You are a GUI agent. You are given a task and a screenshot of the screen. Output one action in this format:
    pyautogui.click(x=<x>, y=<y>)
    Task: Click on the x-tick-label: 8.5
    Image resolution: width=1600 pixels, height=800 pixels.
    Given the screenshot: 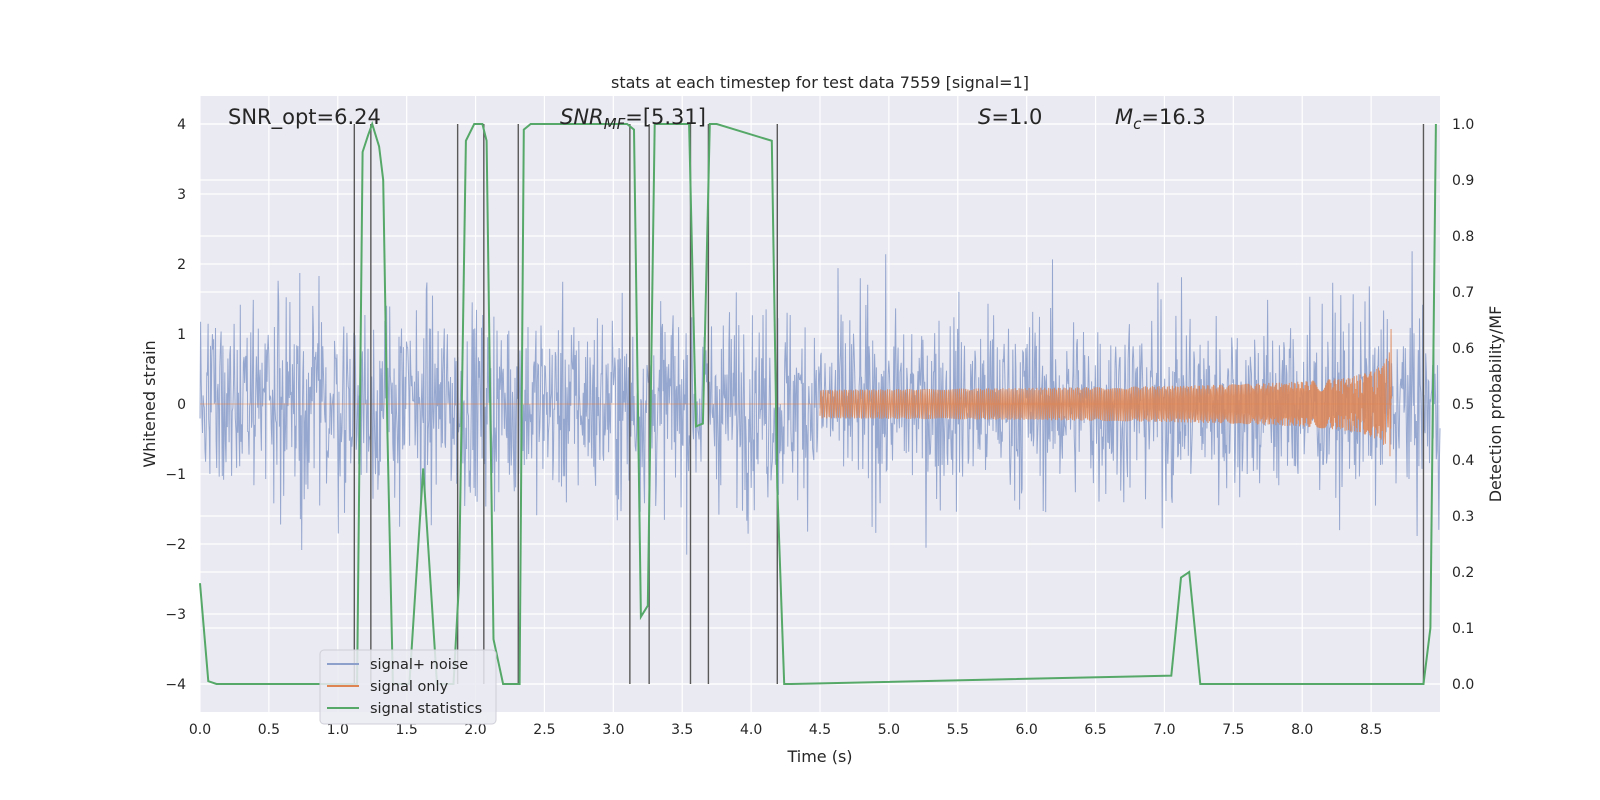 What is the action you would take?
    pyautogui.click(x=1371, y=730)
    